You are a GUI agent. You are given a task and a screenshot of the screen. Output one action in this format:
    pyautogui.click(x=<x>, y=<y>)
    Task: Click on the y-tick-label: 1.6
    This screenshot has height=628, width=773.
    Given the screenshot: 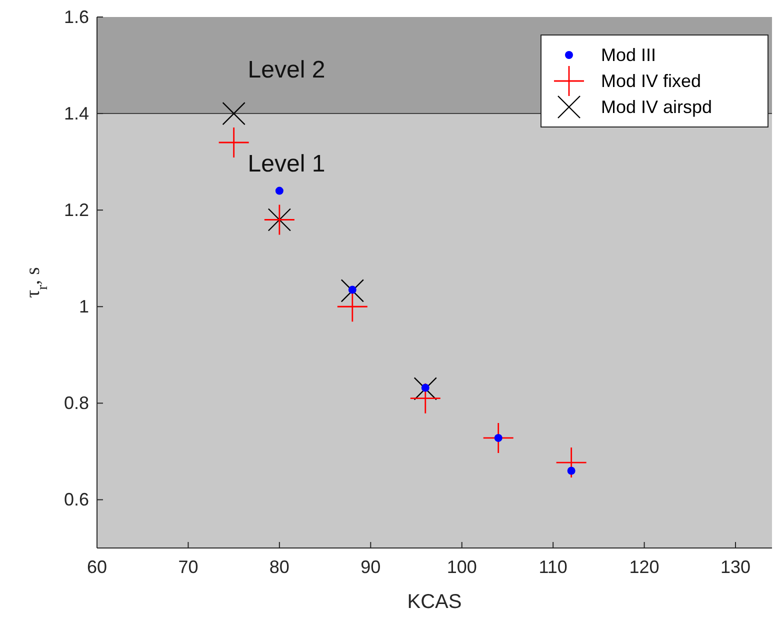 What is the action you would take?
    pyautogui.click(x=76, y=17)
    